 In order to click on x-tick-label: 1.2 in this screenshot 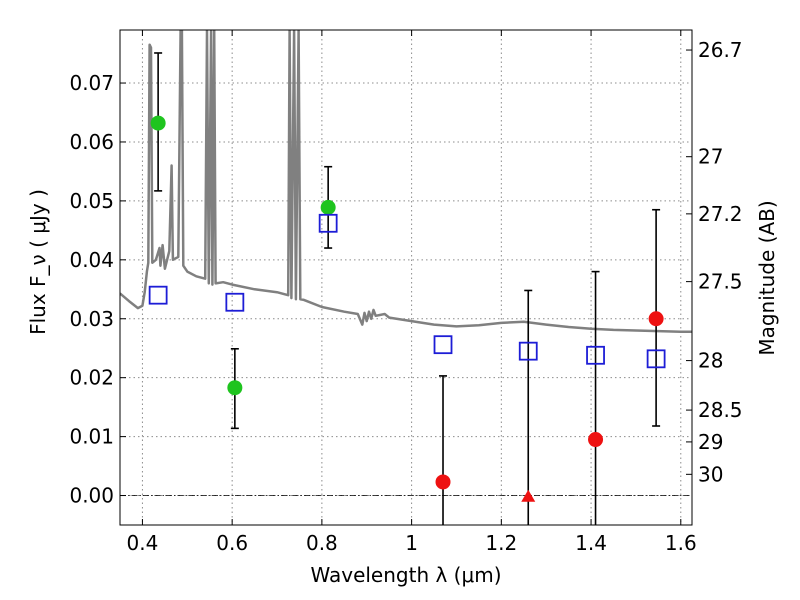, I will do `click(501, 543)`.